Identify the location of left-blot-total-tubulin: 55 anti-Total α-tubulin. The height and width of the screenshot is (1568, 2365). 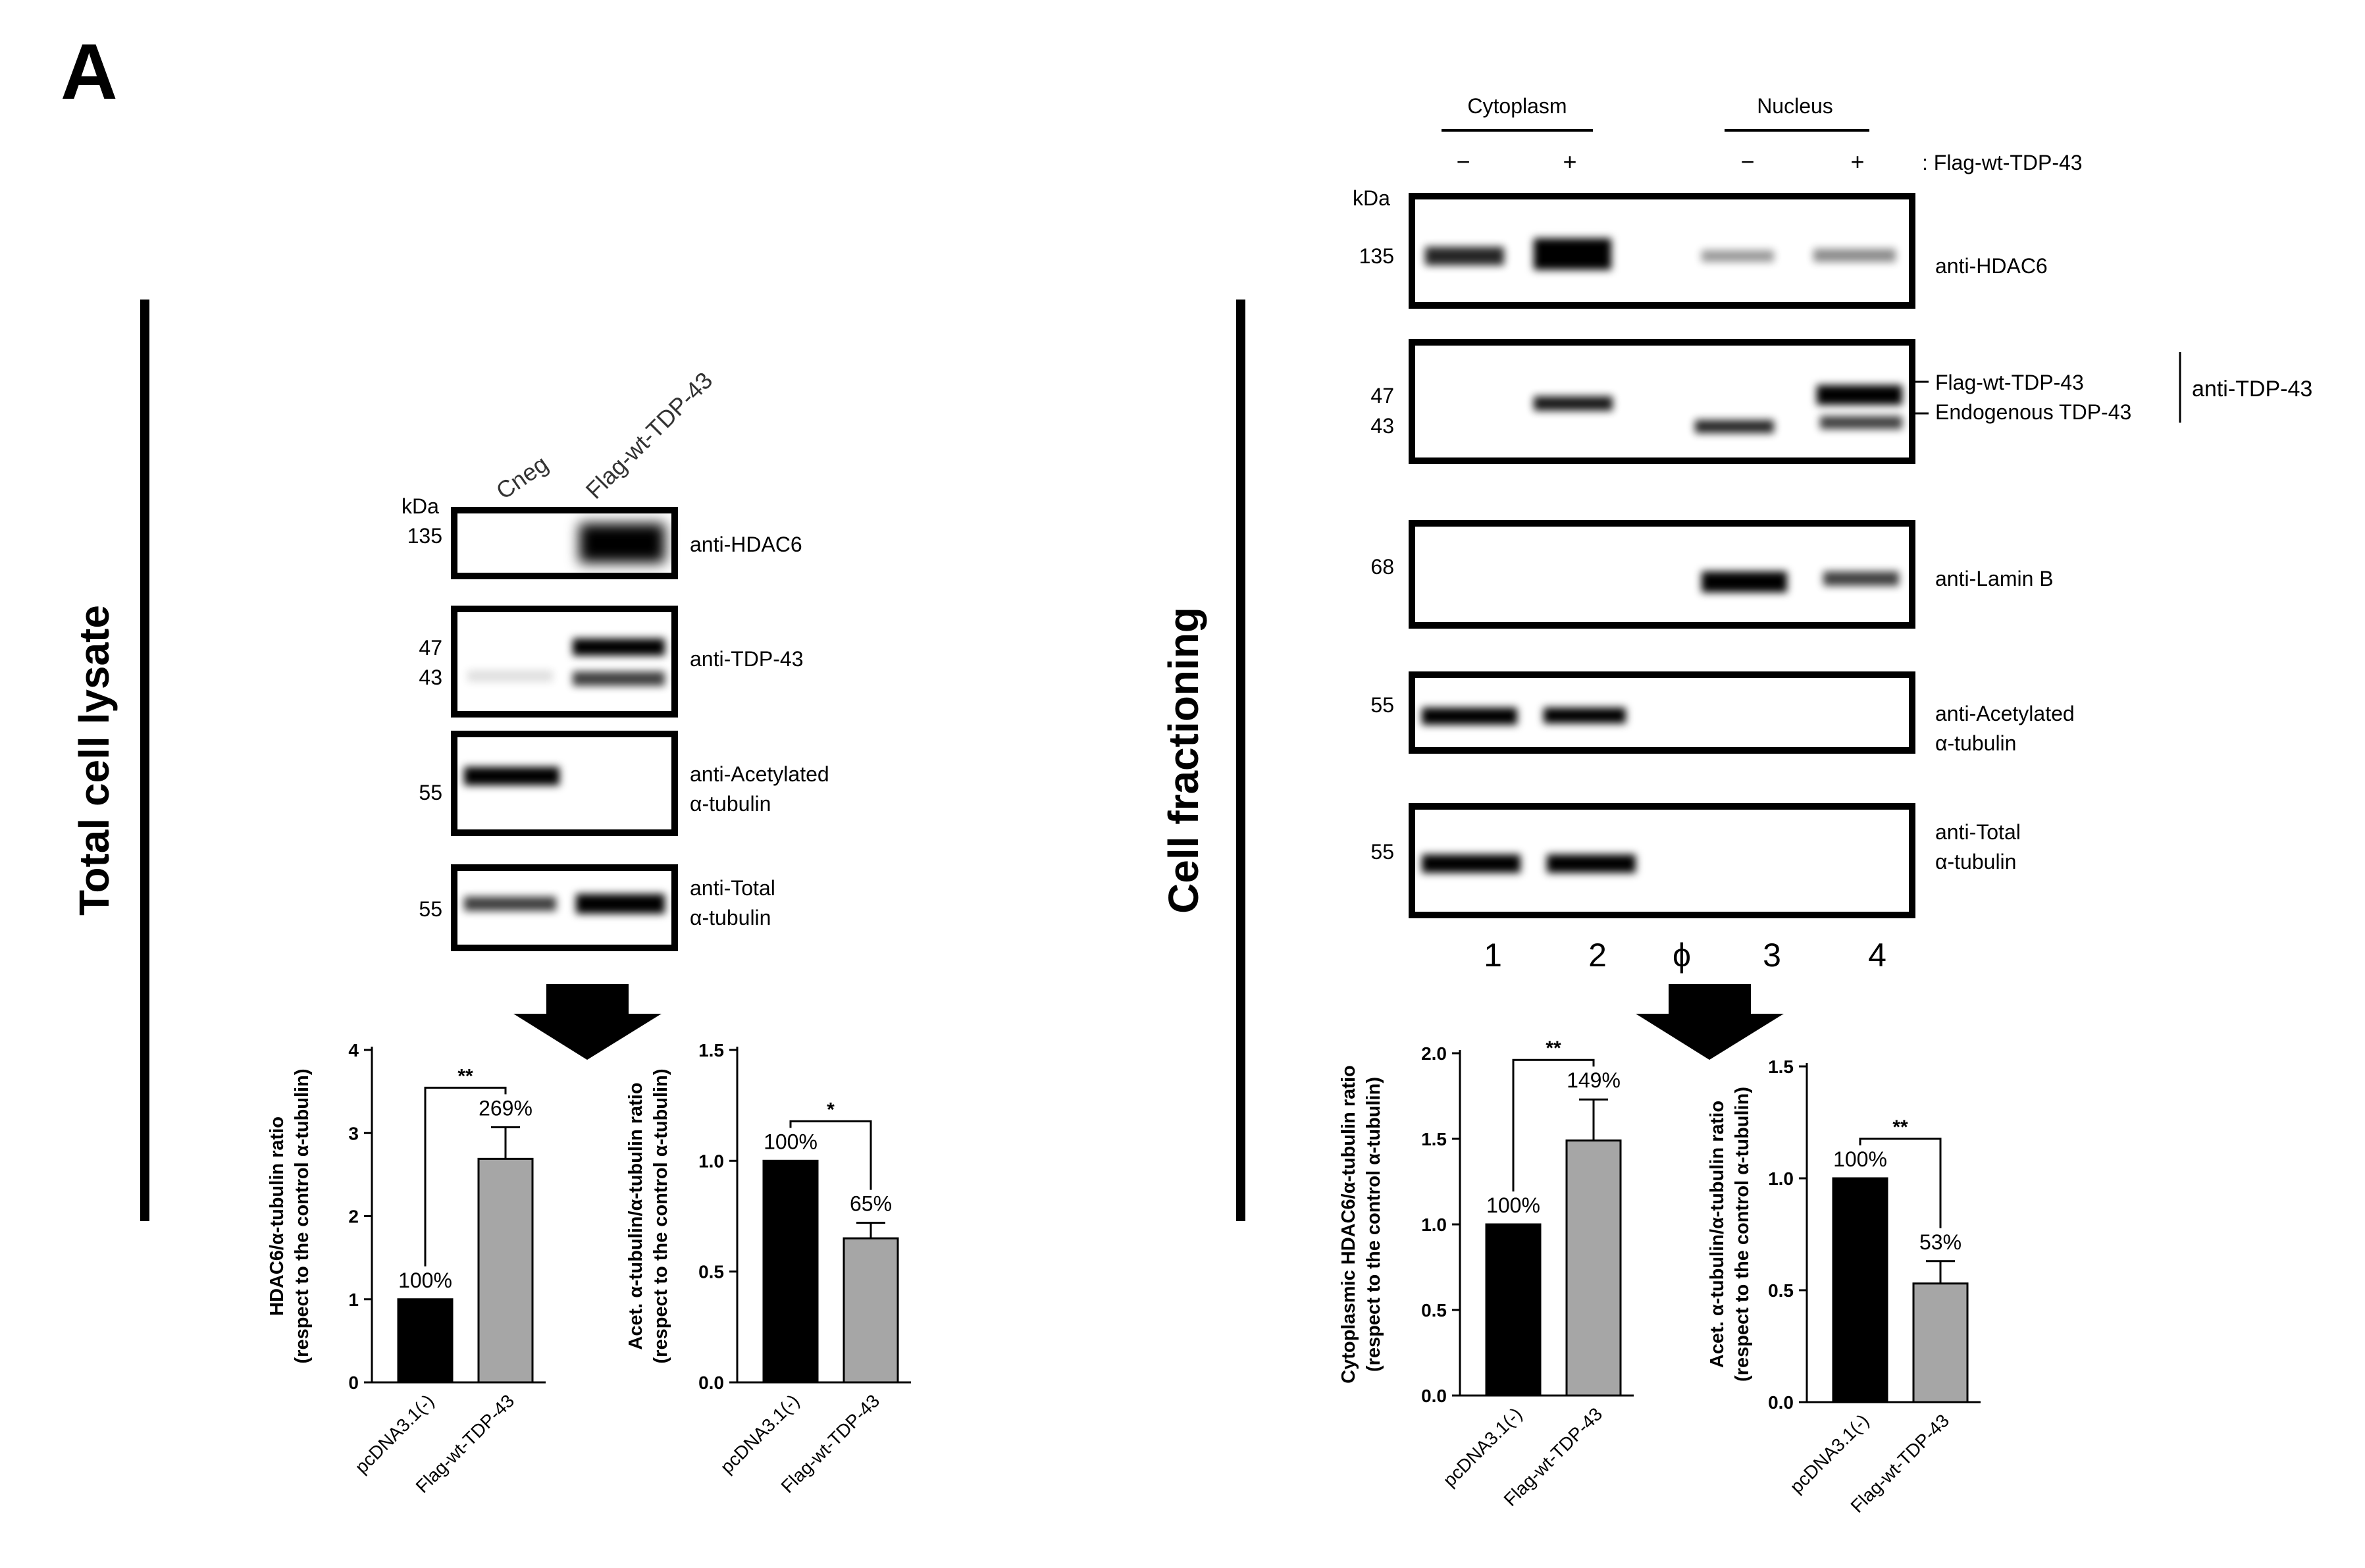
(597, 907).